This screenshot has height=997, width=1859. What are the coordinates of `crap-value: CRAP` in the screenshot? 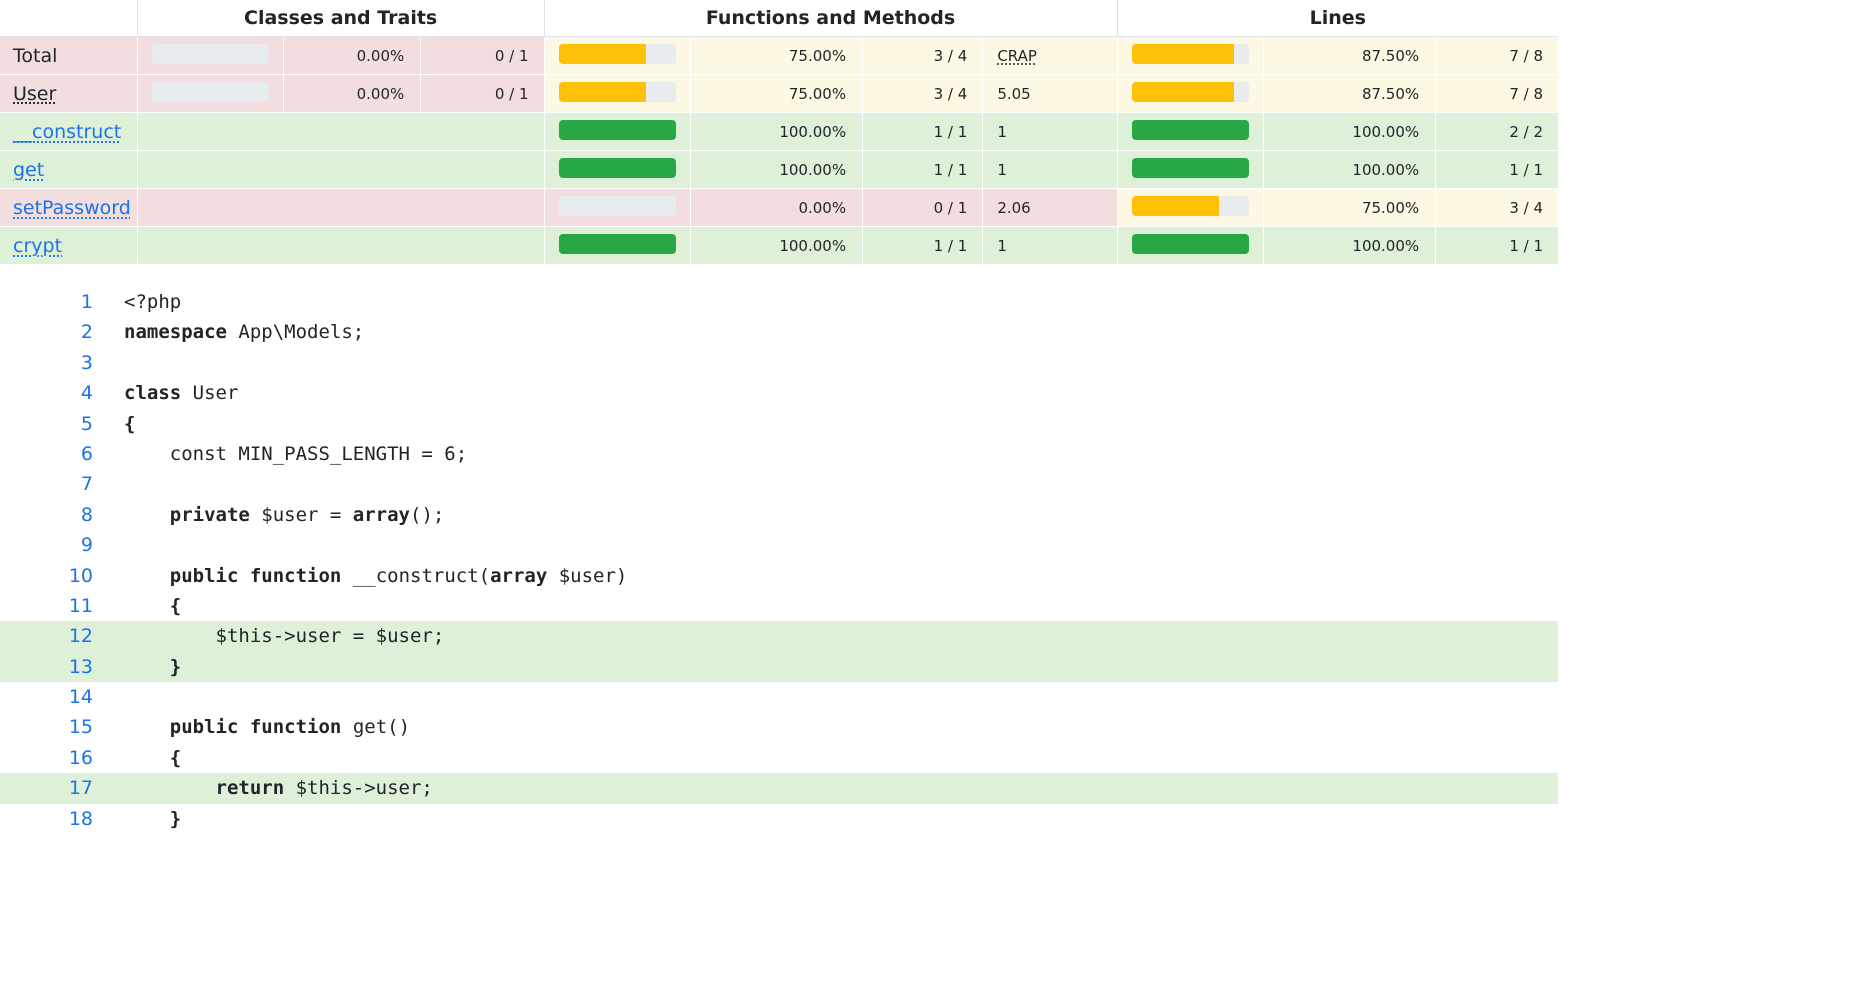 It's located at (1017, 55).